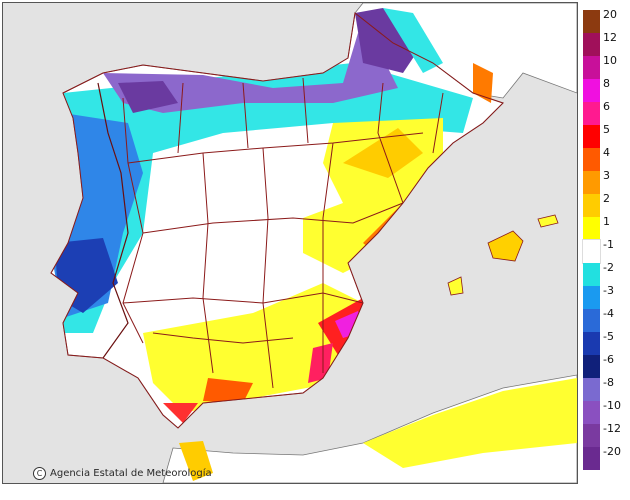 The image size is (630, 500). Describe the element at coordinates (131, 473) in the screenshot. I see `attribution-text: Agencia Estatal de Meteorología` at that location.